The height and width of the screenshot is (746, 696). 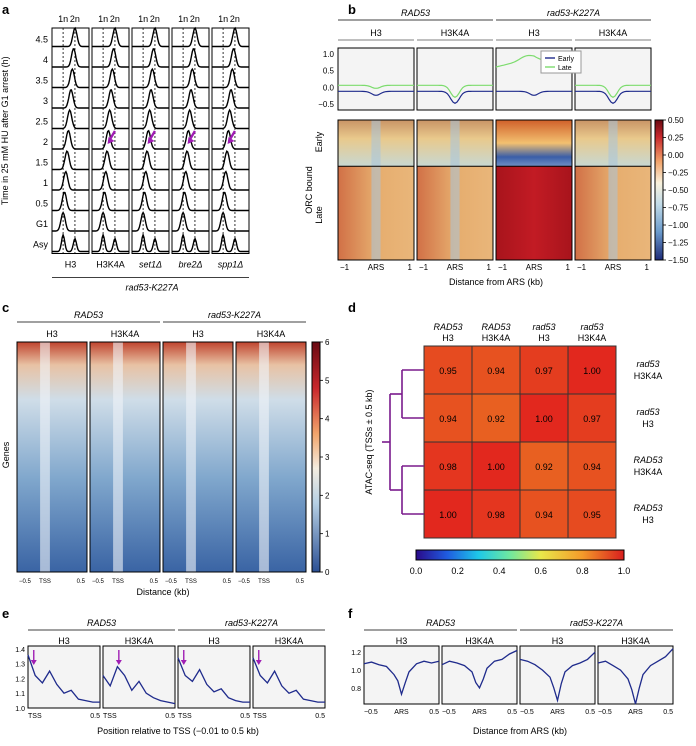 What do you see at coordinates (678, 243) in the screenshot?
I see `panel-b-colorbar-label: −1.25` at bounding box center [678, 243].